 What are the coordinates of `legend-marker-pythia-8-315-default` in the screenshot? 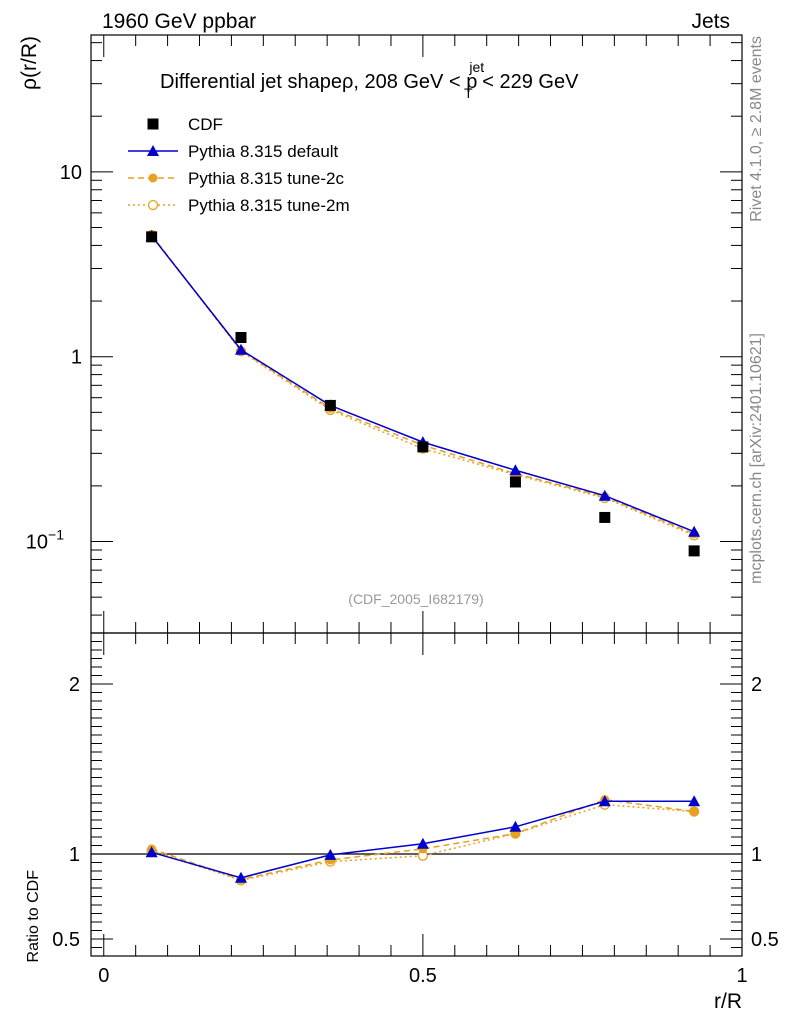 It's located at (153, 150).